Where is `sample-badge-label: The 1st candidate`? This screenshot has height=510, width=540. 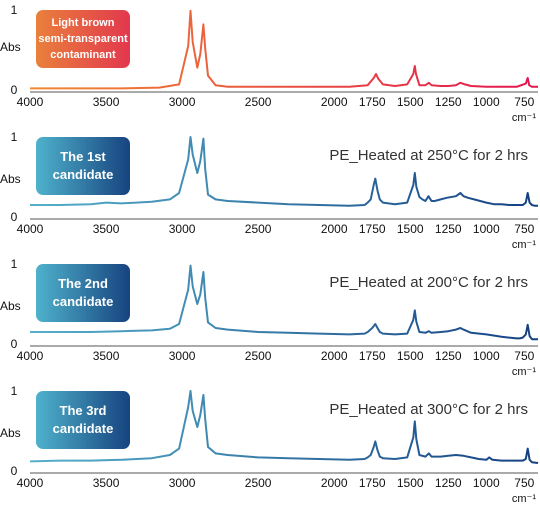 sample-badge-label: The 1st candidate is located at coordinates (83, 165).